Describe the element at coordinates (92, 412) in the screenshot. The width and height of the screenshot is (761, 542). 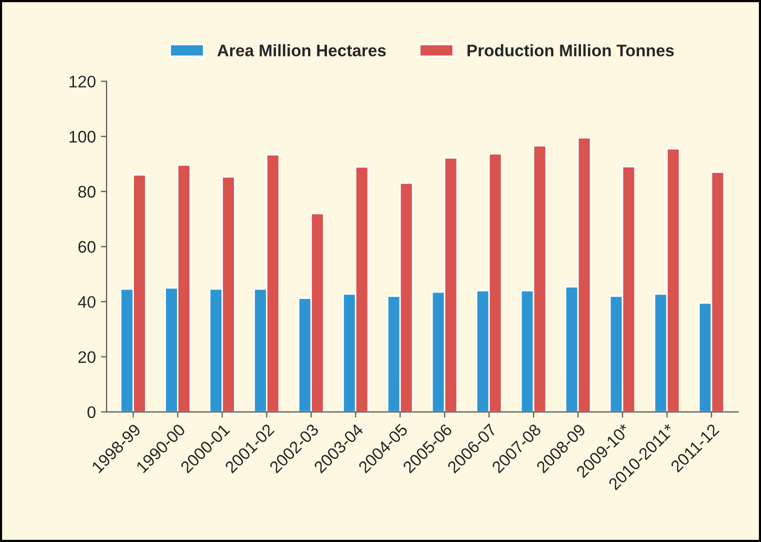
I see `y-tick-label: 0` at that location.